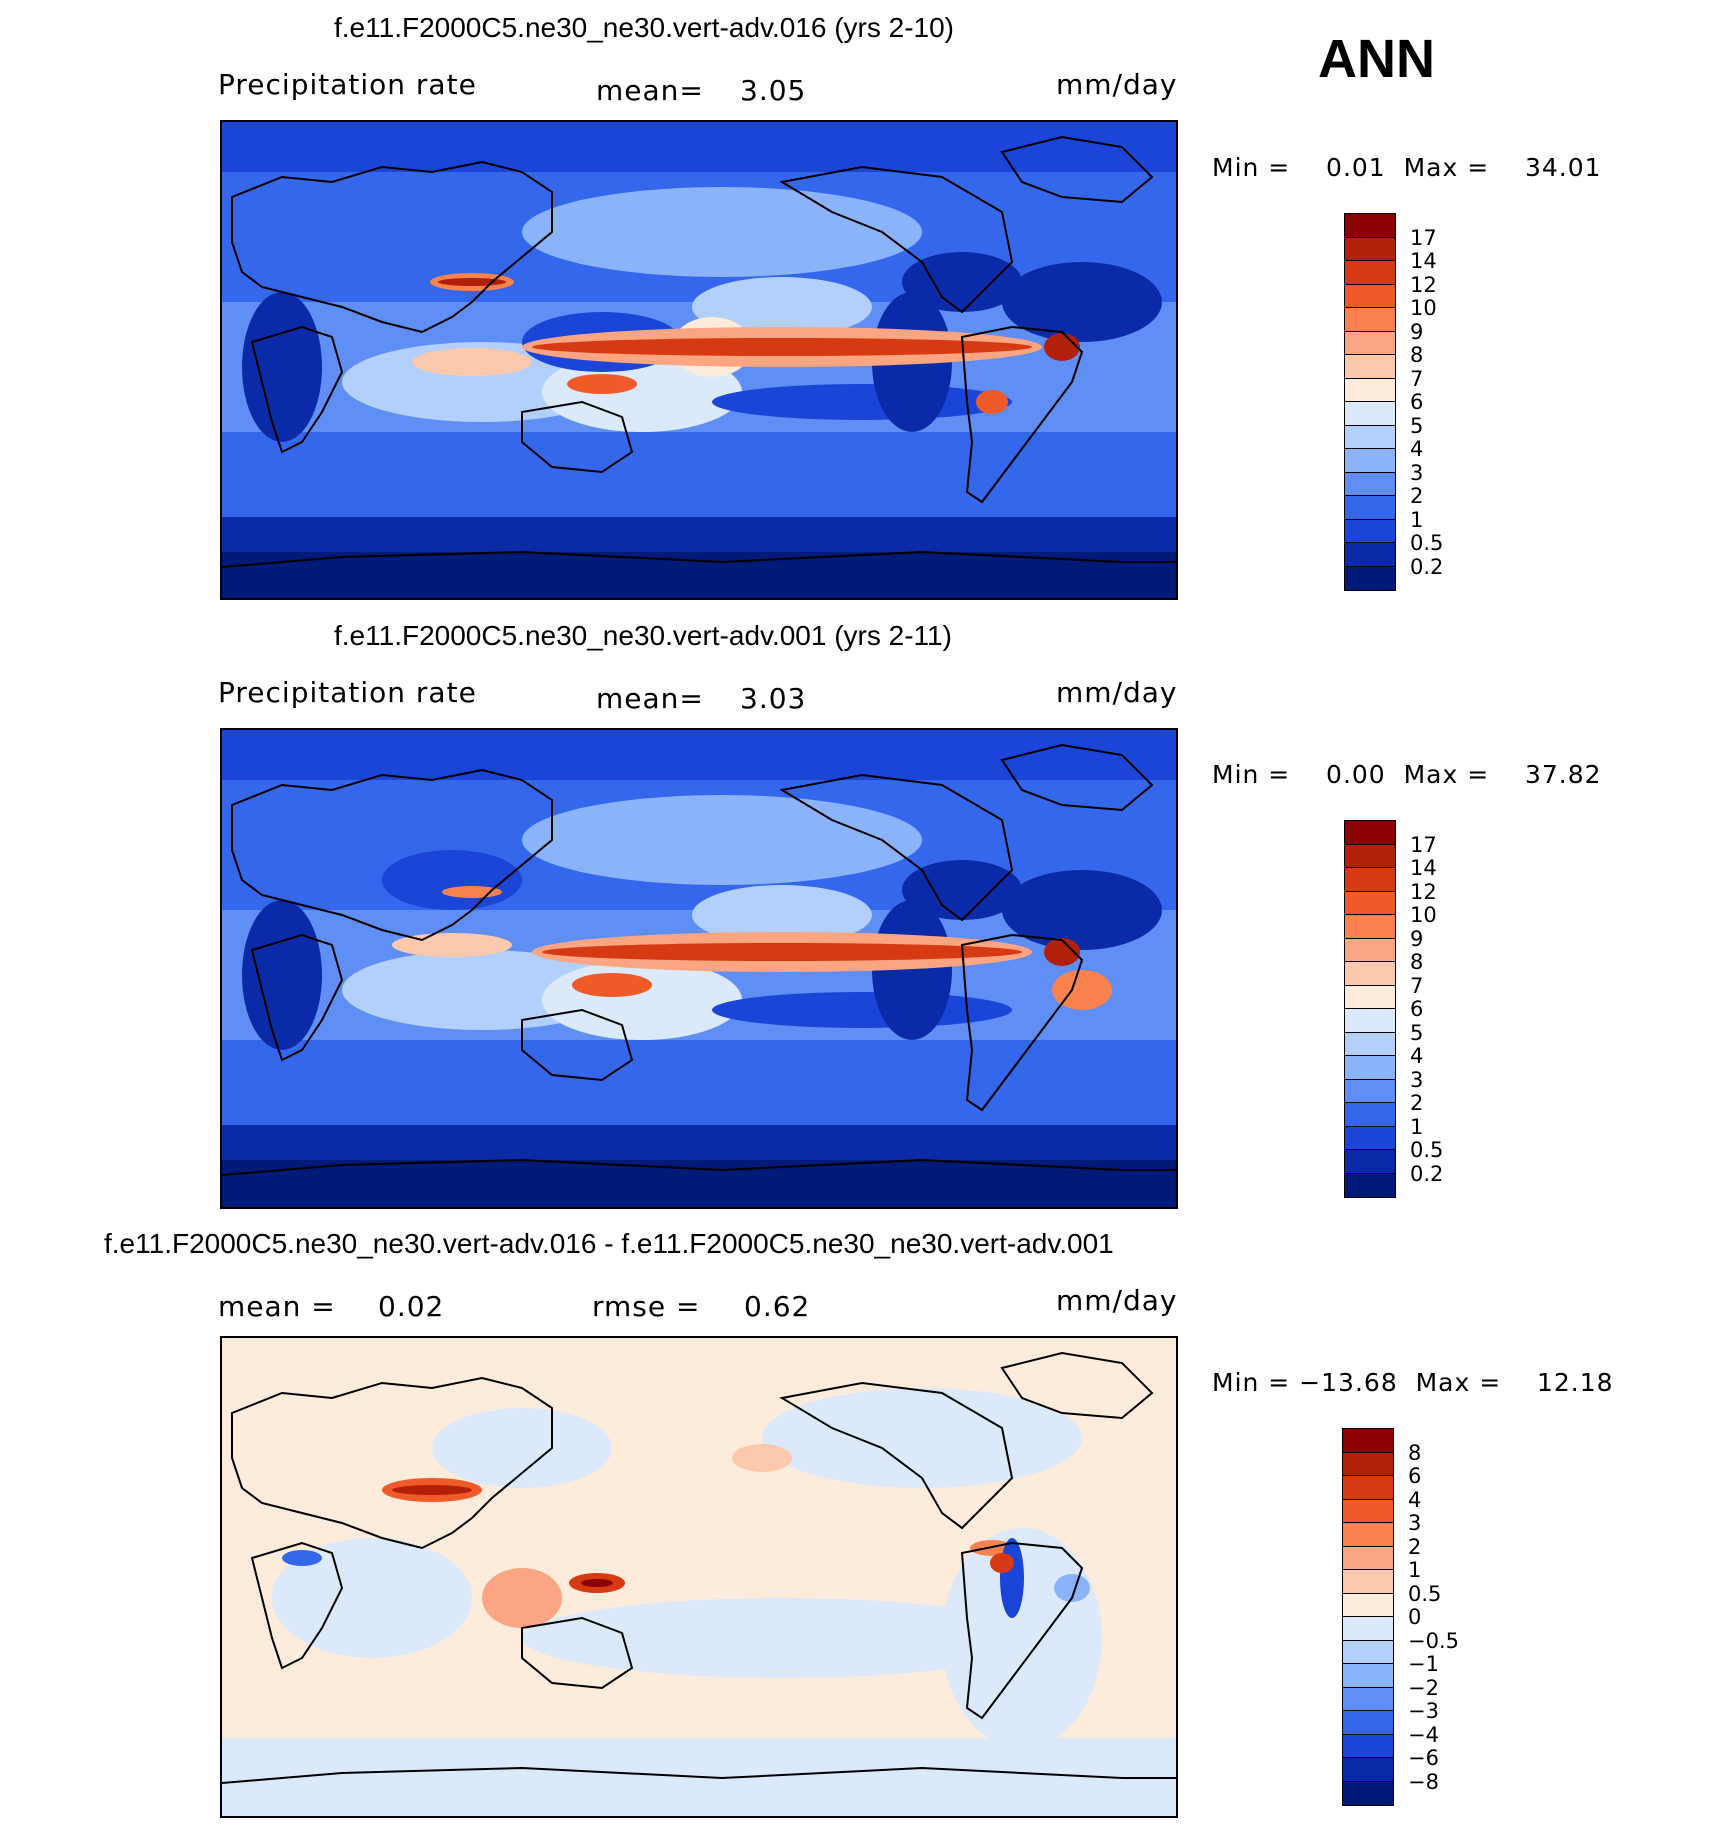 Image resolution: width=1710 pixels, height=1836 pixels. I want to click on season-label: ANN, so click(1376, 59).